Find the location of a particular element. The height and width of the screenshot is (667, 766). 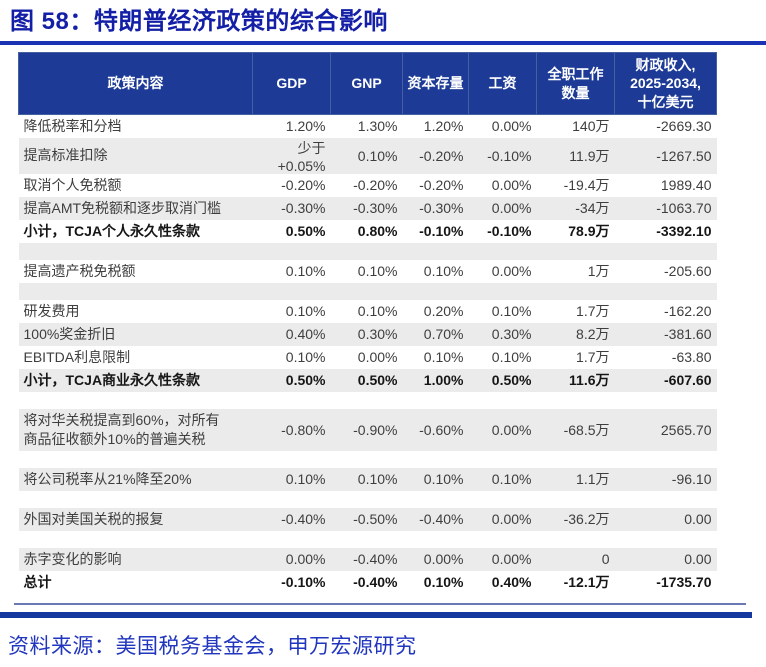

column-header: 工资 is located at coordinates (502, 83).